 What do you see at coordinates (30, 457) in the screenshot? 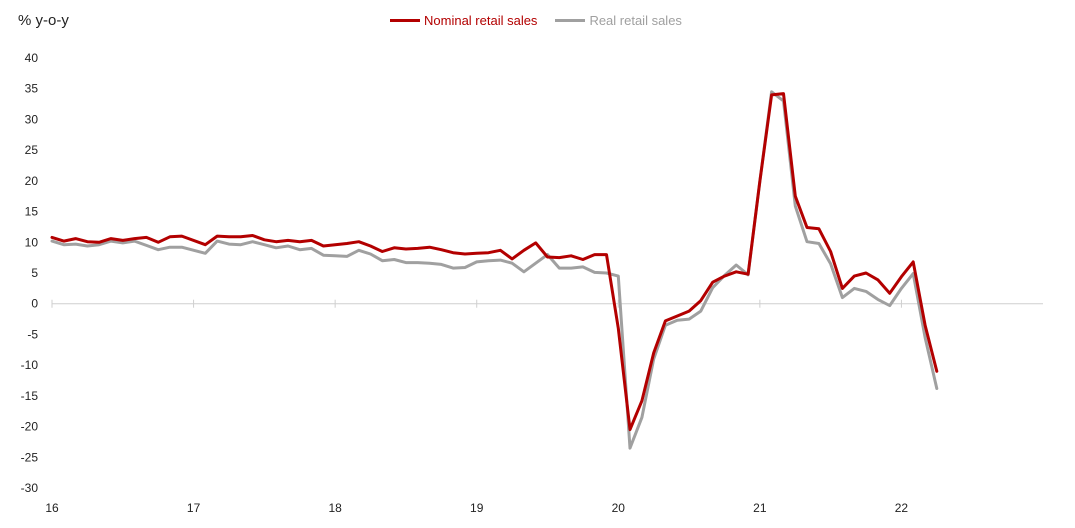
I see `y-tick-label: -25` at bounding box center [30, 457].